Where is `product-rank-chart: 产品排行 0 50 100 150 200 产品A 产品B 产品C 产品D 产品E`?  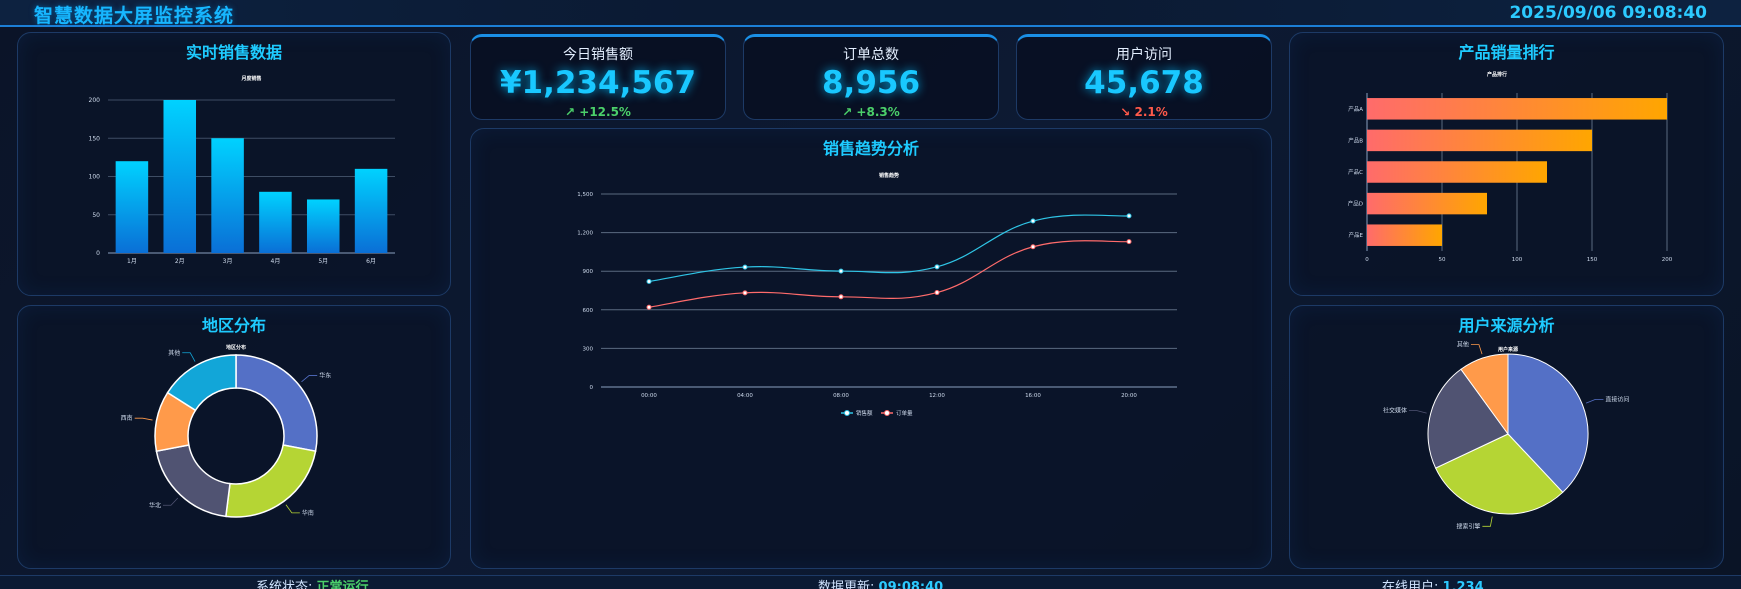
product-rank-chart: 产品排行 0 50 100 150 200 产品A 产品B 产品C 产品D 产品E is located at coordinates (1510, 167).